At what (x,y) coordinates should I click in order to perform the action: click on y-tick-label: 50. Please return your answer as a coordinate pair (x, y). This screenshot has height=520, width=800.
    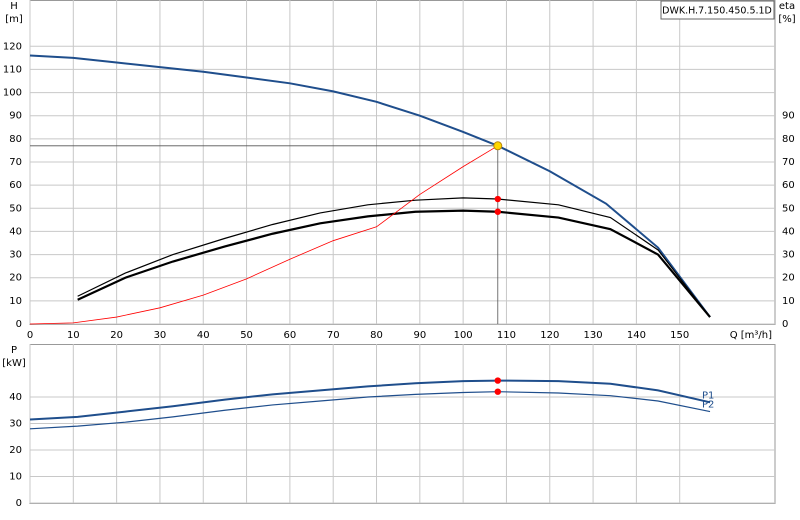
    Looking at the image, I should click on (15, 208).